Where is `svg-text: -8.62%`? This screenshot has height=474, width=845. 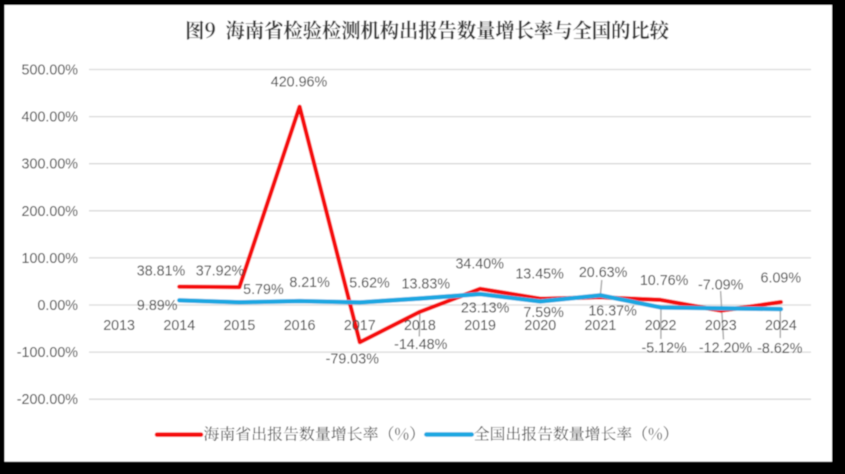 svg-text: -8.62% is located at coordinates (780, 349).